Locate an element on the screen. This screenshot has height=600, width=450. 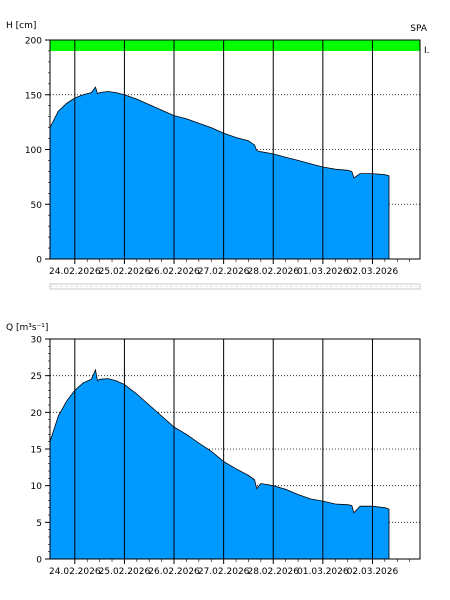
q-y-tick-label: 10 is located at coordinates (37, 487).